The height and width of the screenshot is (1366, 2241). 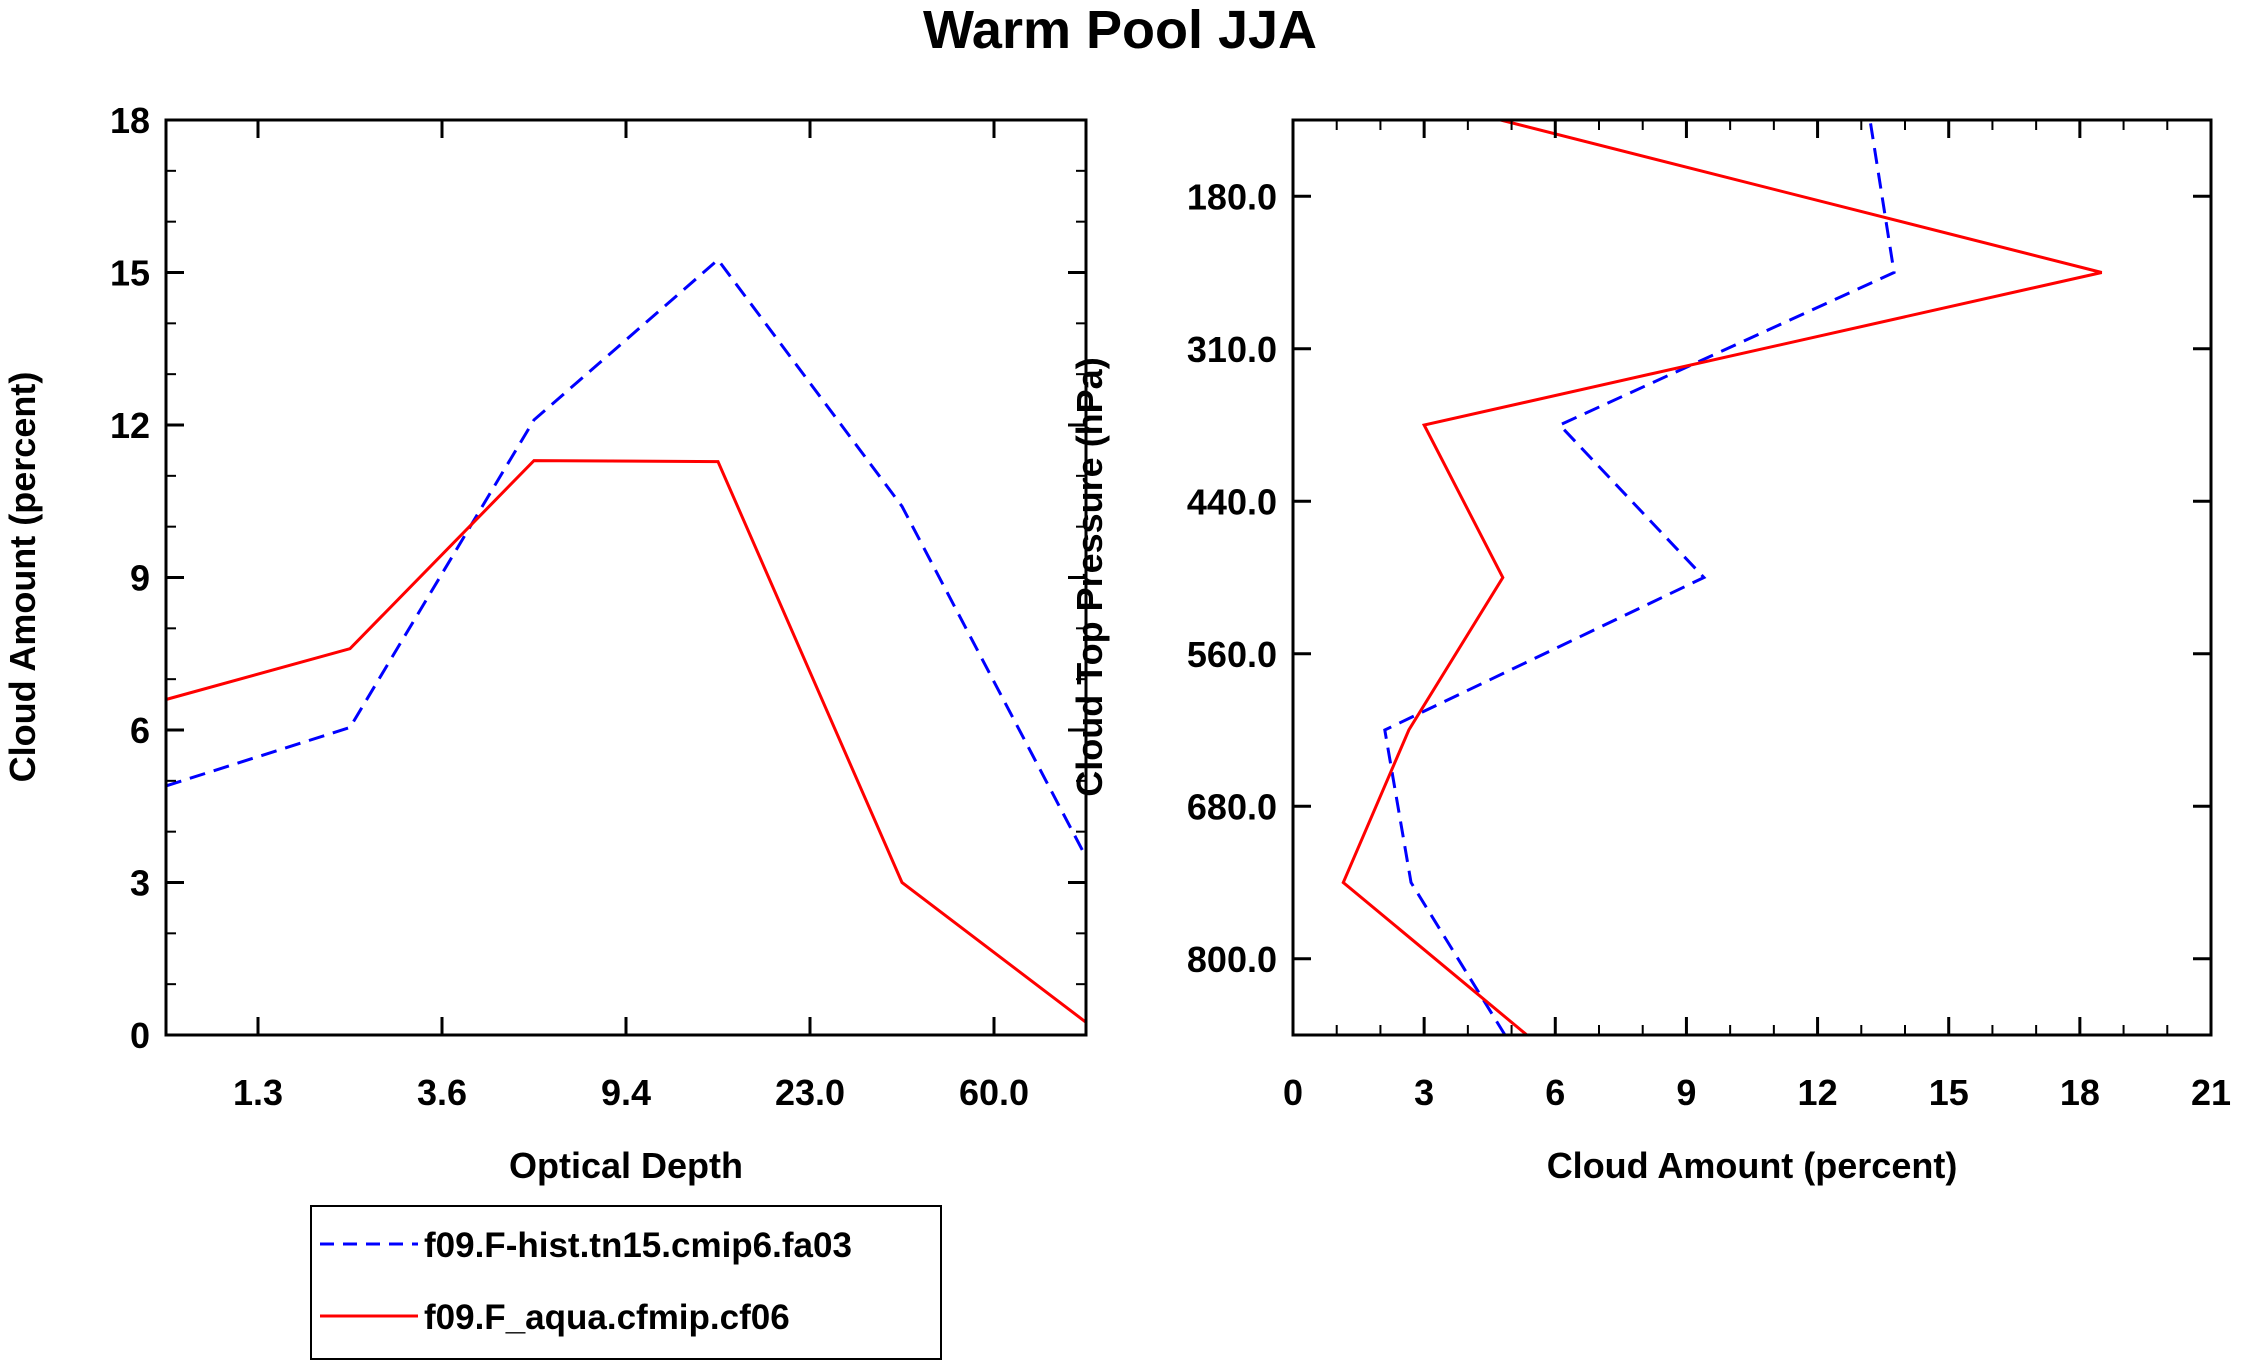 I want to click on figure-title: Warm Pool JJA, so click(x=1120, y=30).